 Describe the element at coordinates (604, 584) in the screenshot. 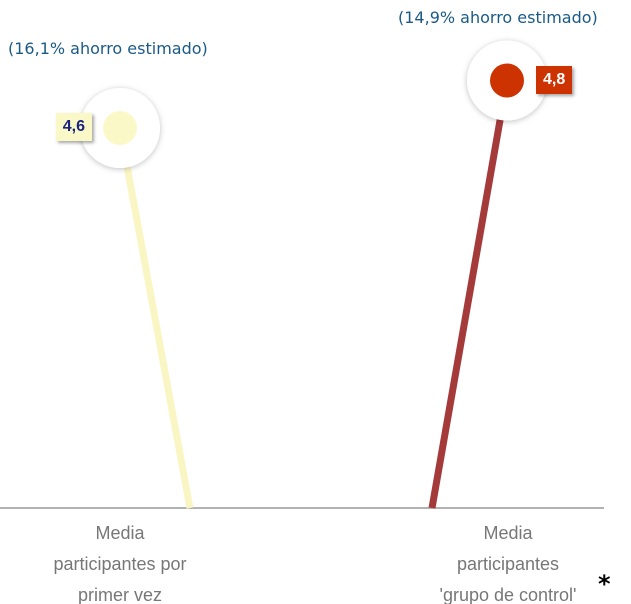

I see `footnote-mark: *` at that location.